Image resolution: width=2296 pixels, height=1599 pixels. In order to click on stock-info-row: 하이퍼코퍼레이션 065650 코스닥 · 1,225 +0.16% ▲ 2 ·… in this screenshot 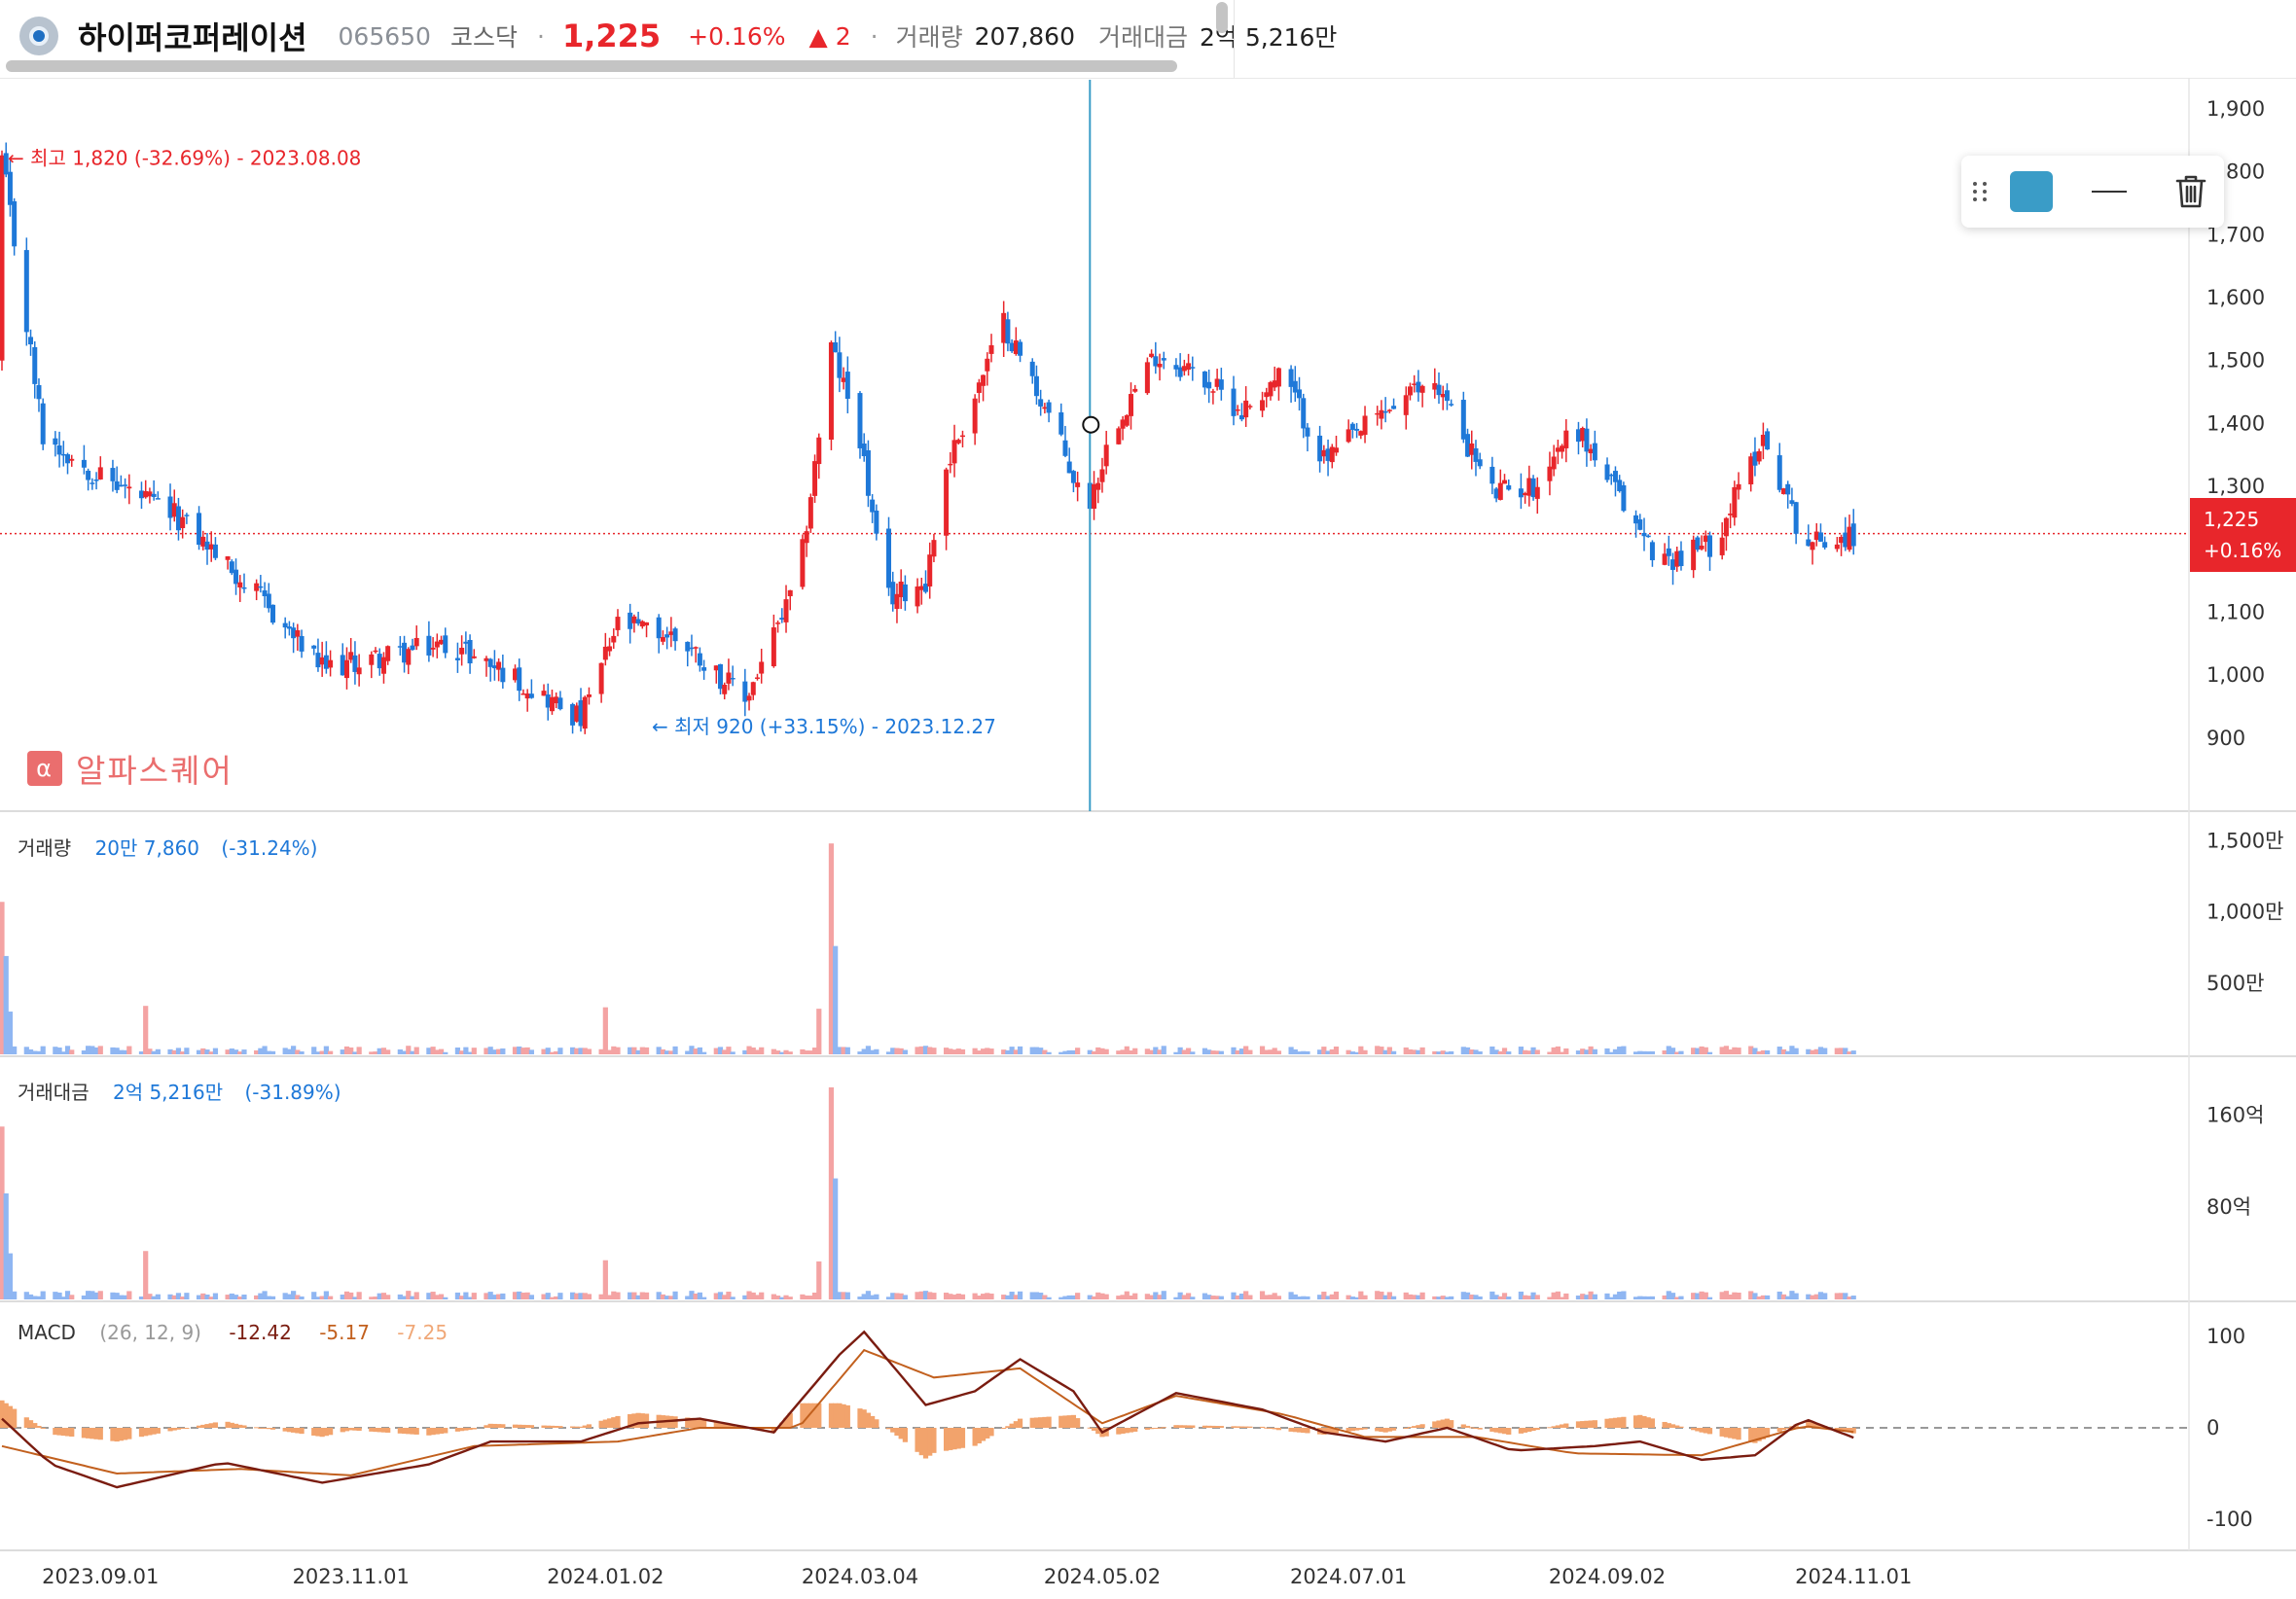, I will do `click(689, 36)`.